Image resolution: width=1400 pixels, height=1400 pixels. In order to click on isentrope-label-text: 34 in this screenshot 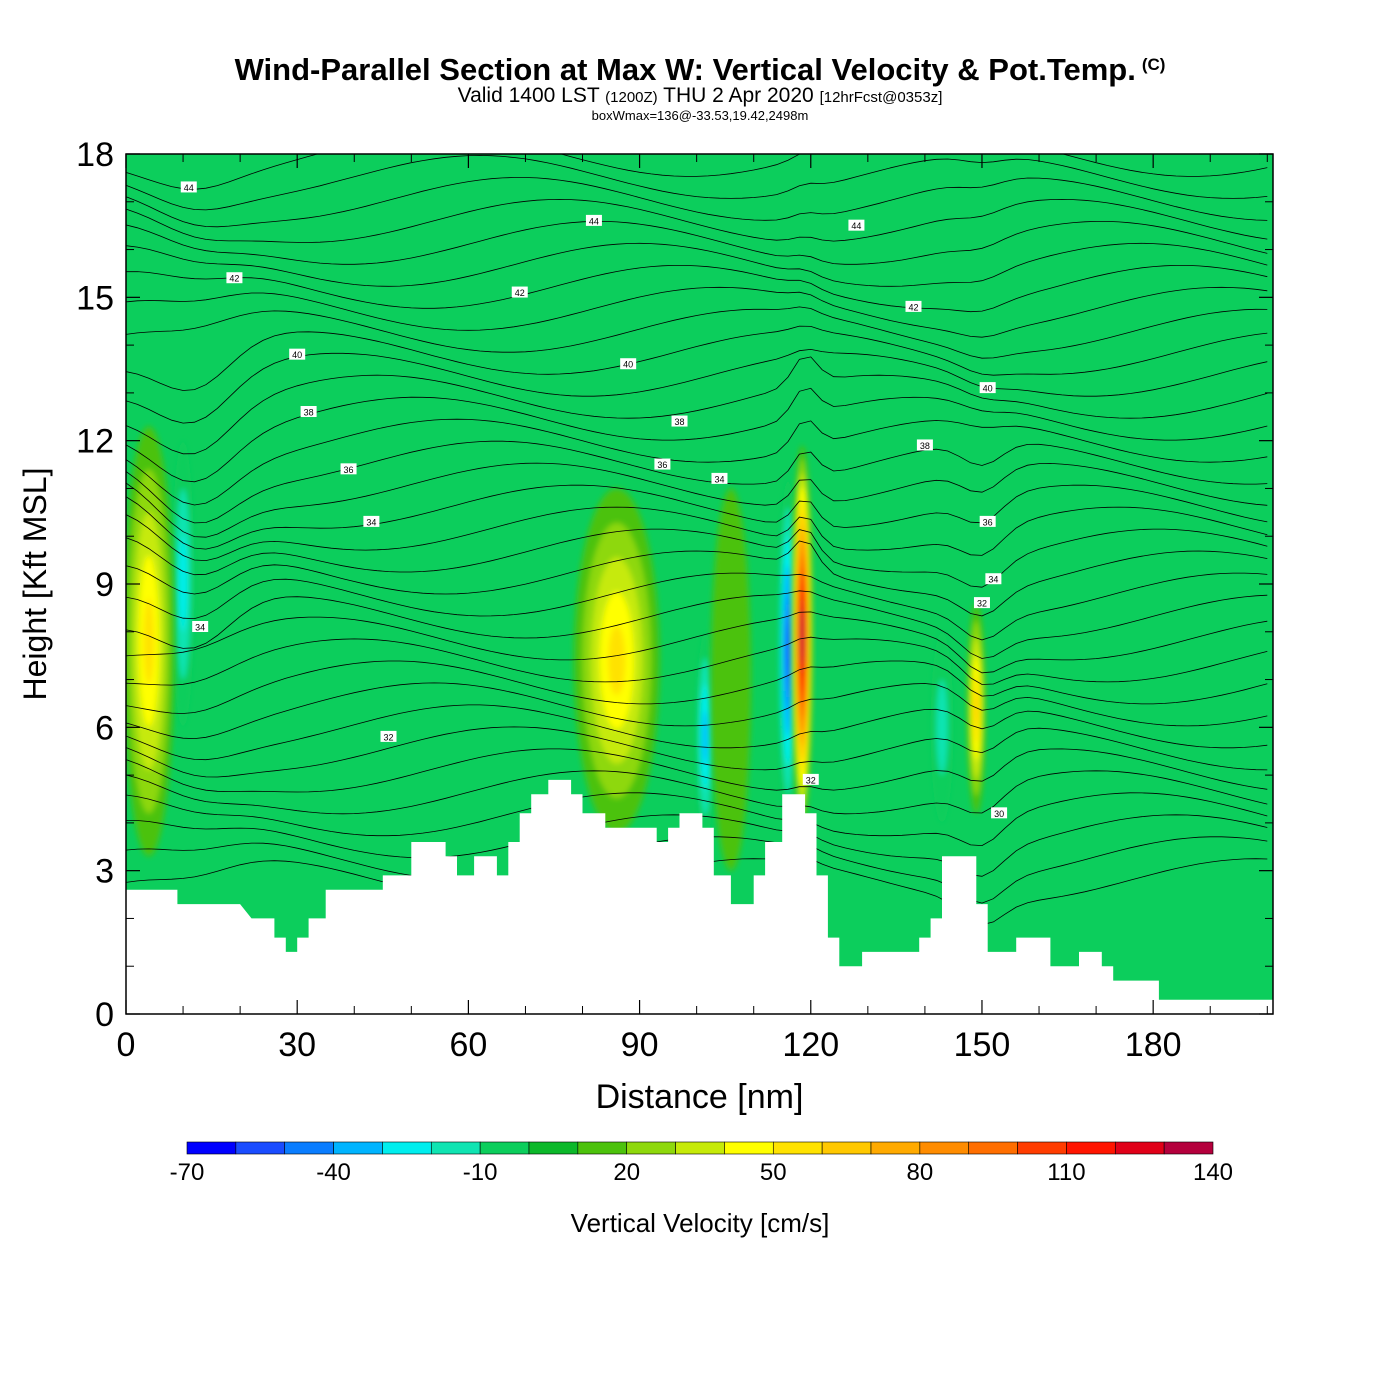, I will do `click(993, 580)`.